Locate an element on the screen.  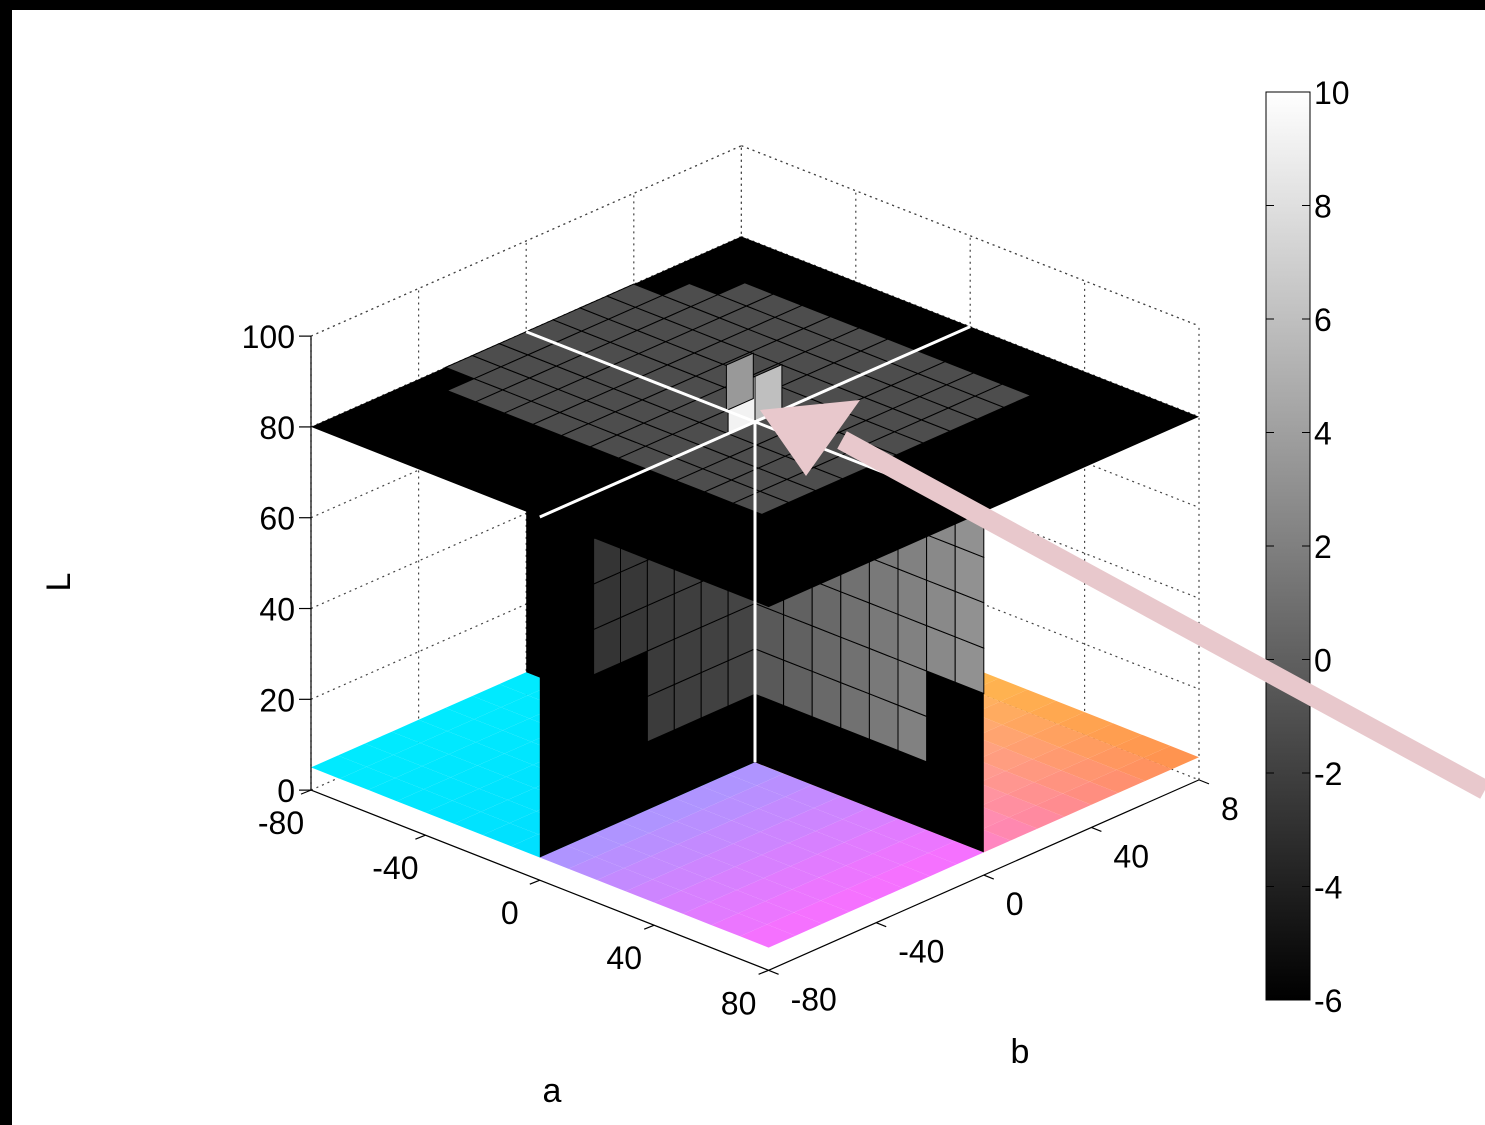
slice-cell is located at coordinates (1003, 395).